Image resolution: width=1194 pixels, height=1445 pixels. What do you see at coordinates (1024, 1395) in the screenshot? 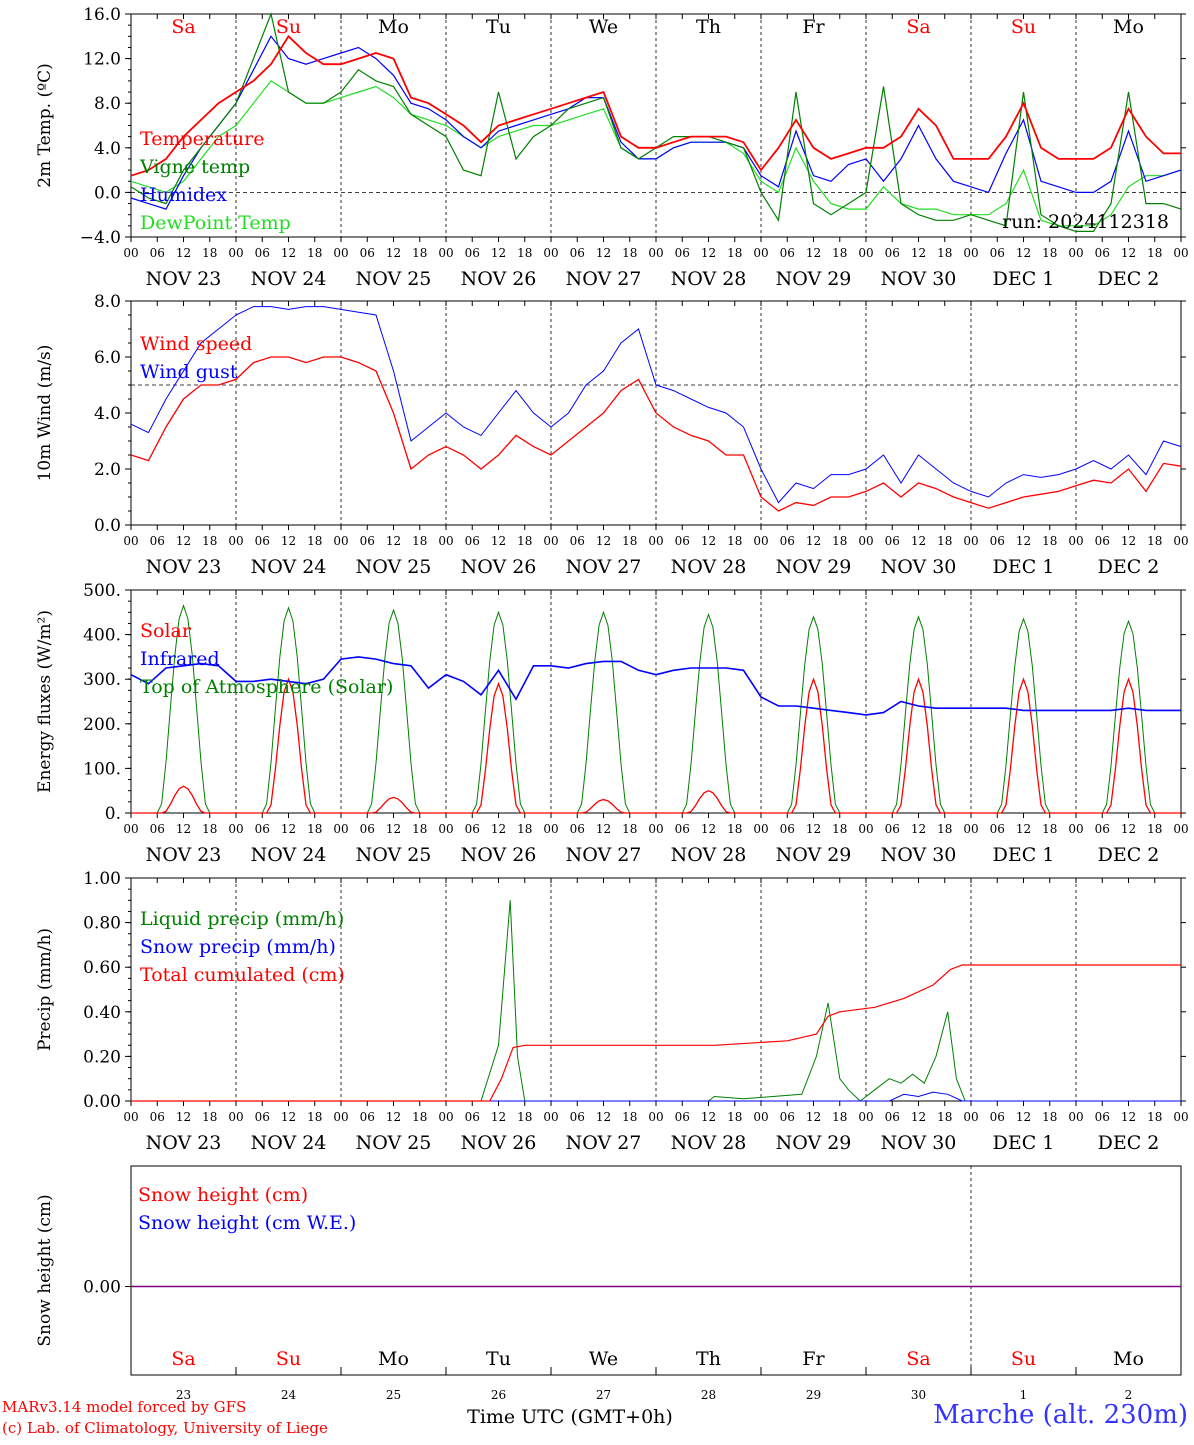
I see `day-number-label: 1` at bounding box center [1024, 1395].